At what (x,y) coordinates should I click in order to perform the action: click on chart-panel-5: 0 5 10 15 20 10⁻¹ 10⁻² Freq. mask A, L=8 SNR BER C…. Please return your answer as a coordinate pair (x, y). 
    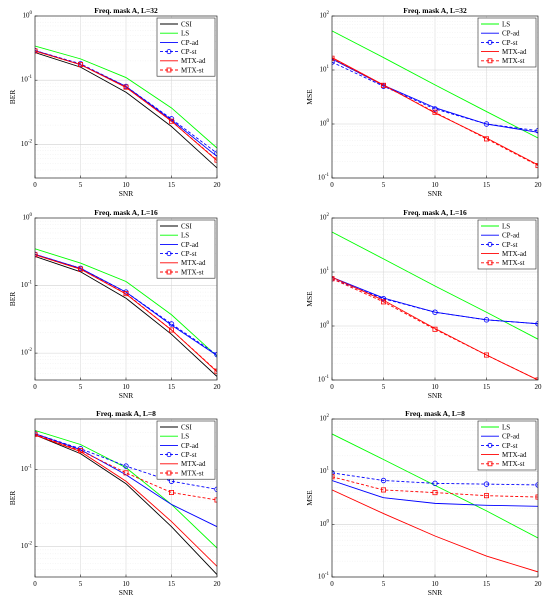
    Looking at the image, I should click on (114, 503).